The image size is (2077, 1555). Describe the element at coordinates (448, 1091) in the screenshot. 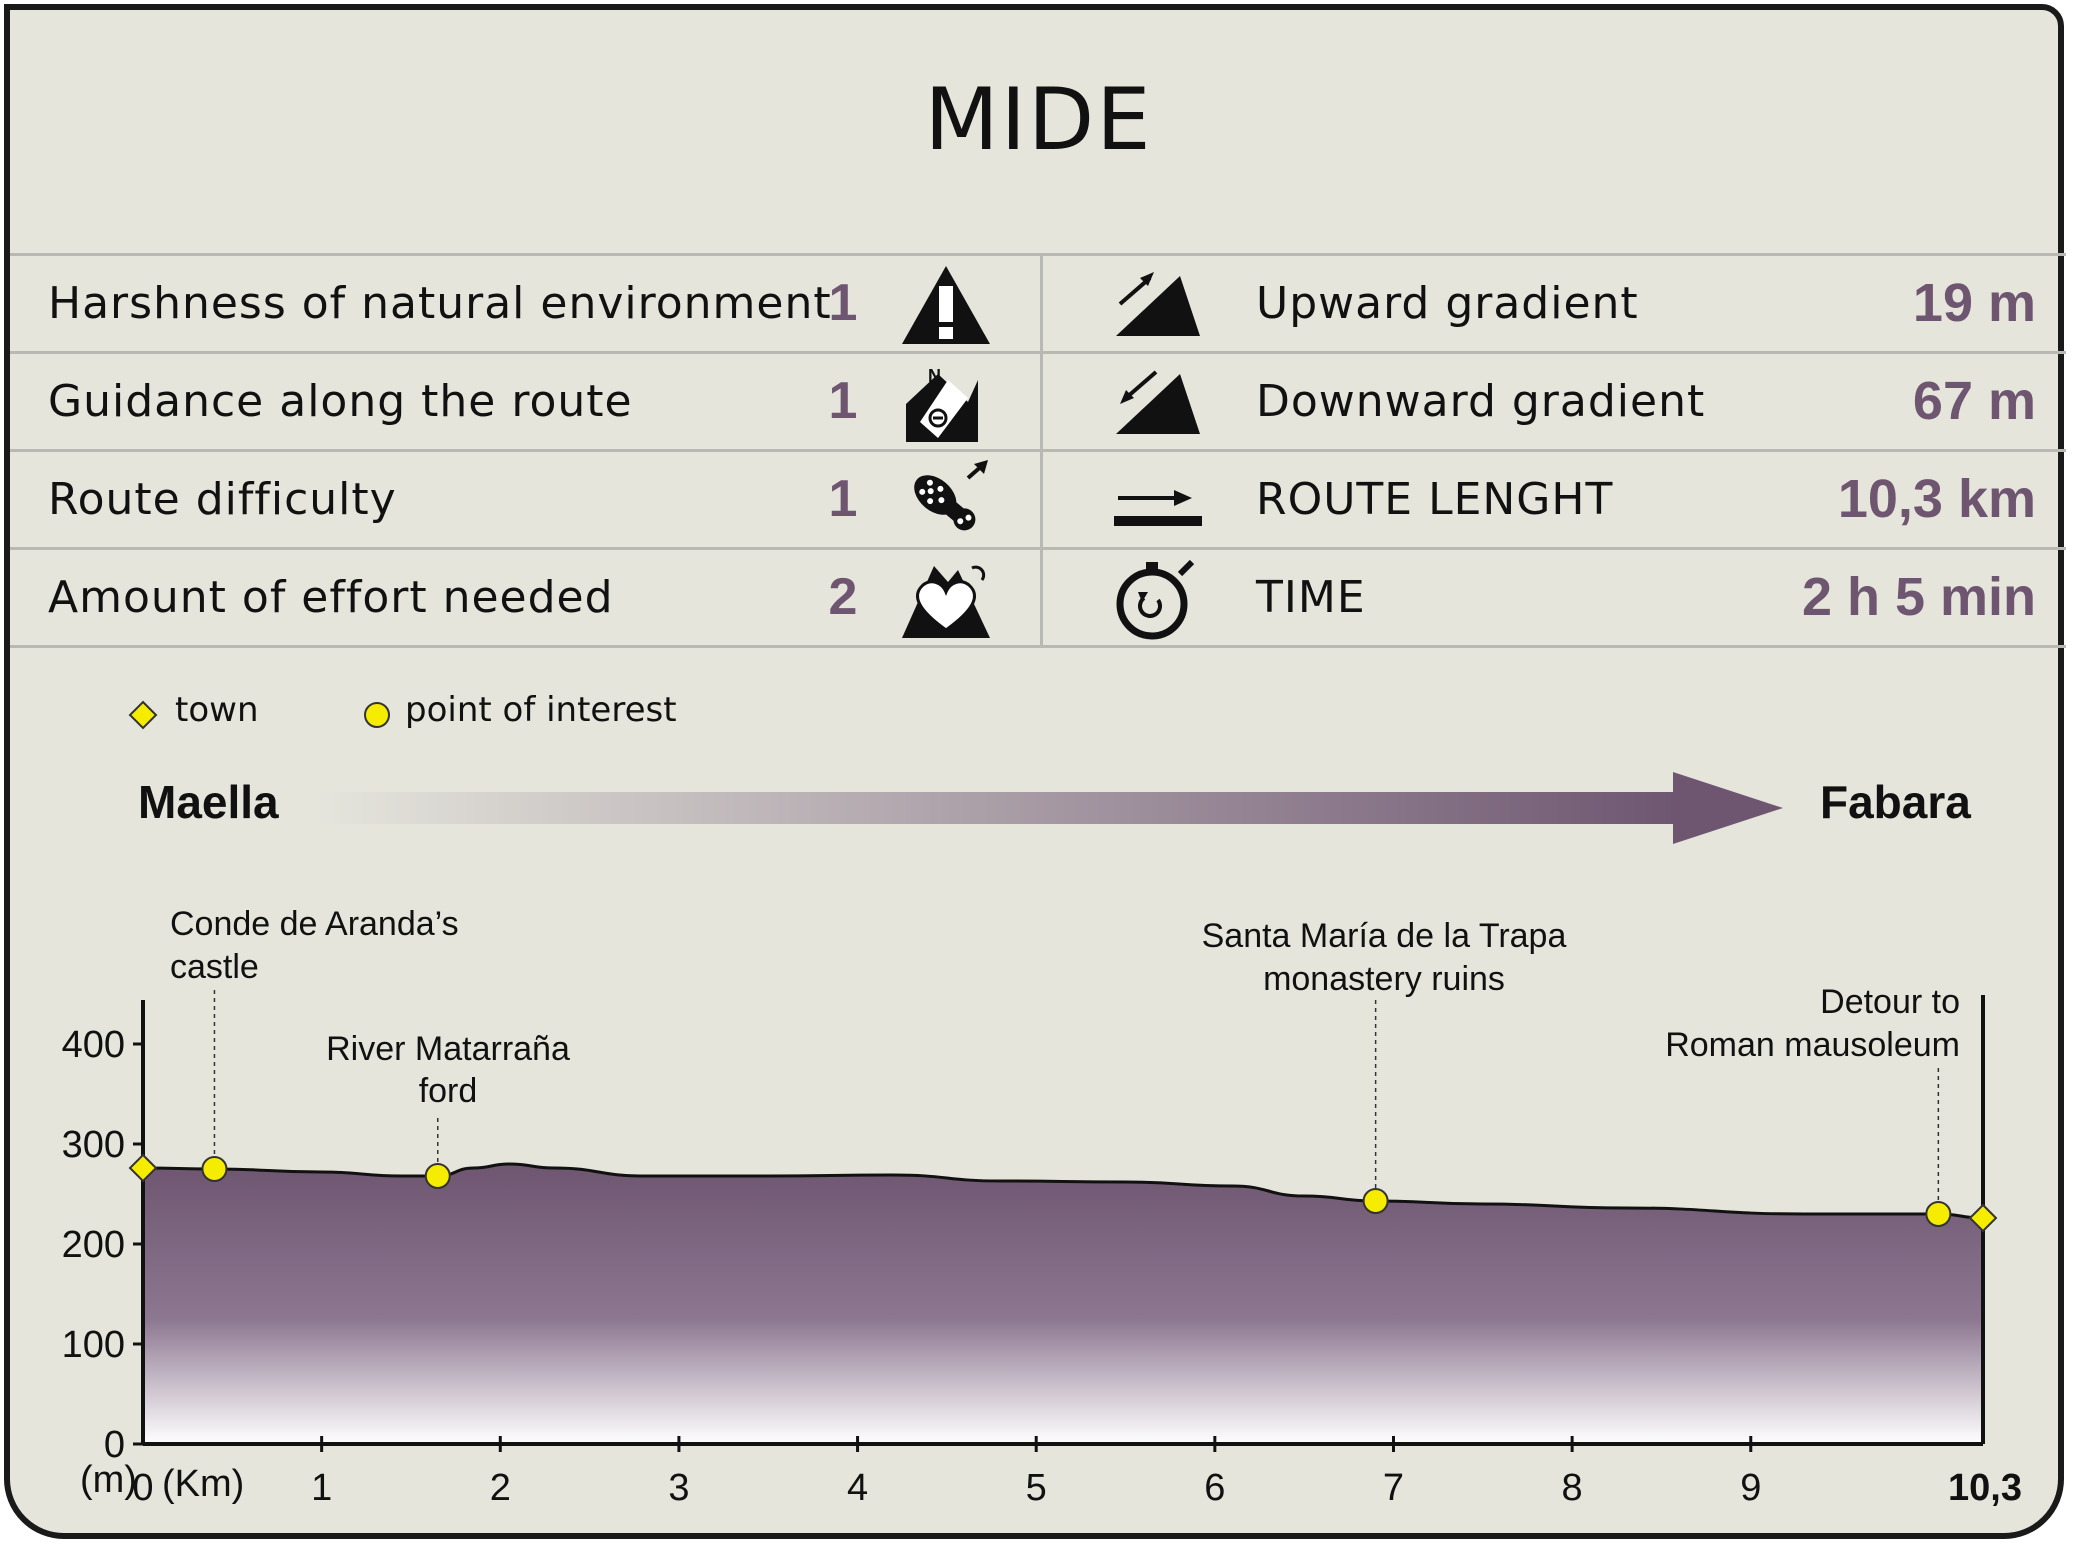

I see `poi-label: ford` at that location.